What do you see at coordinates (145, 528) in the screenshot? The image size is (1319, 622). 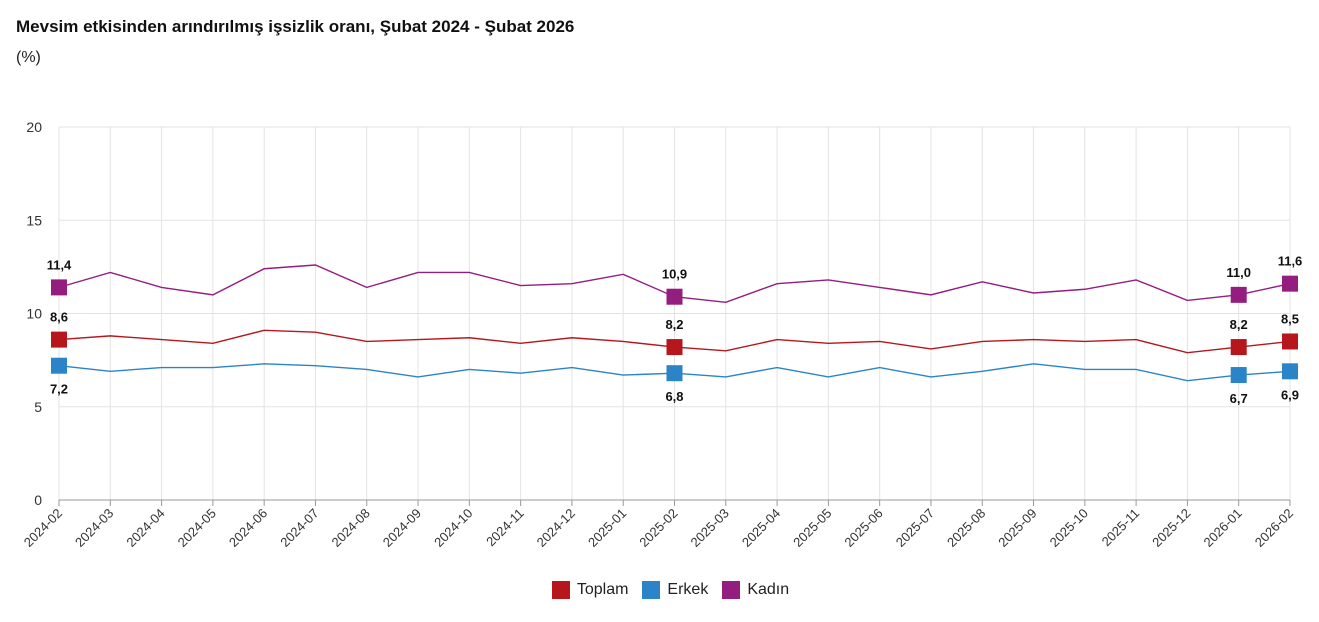 I see `x-tick-label: 2024-04` at bounding box center [145, 528].